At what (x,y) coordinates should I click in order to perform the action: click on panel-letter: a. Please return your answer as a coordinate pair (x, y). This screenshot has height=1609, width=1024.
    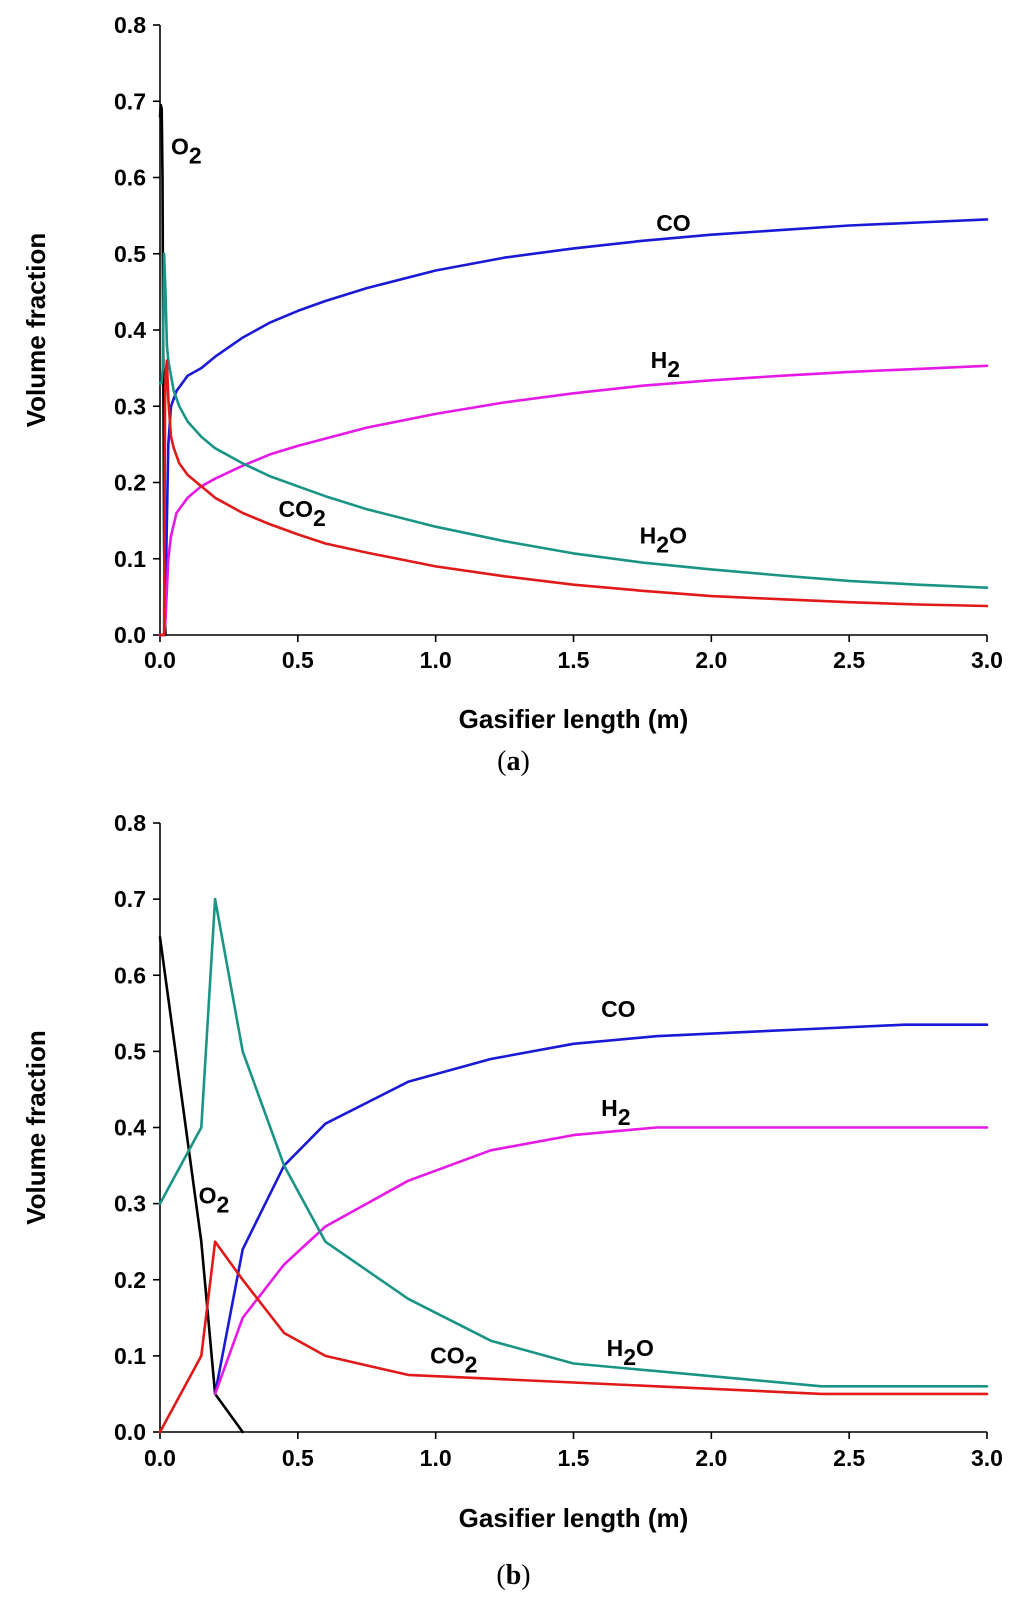
    Looking at the image, I should click on (514, 761).